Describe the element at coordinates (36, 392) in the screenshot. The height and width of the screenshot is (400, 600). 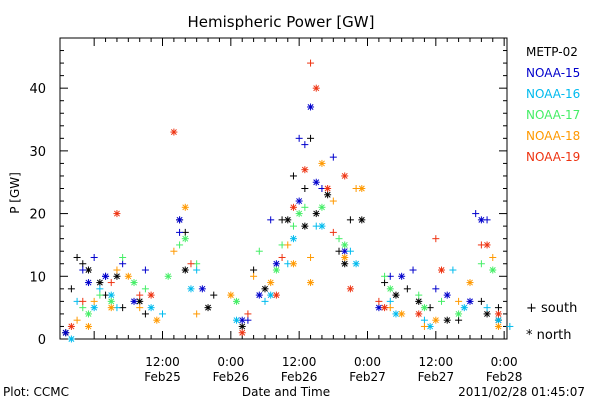
I see `footer-left: Plot: CCMC` at that location.